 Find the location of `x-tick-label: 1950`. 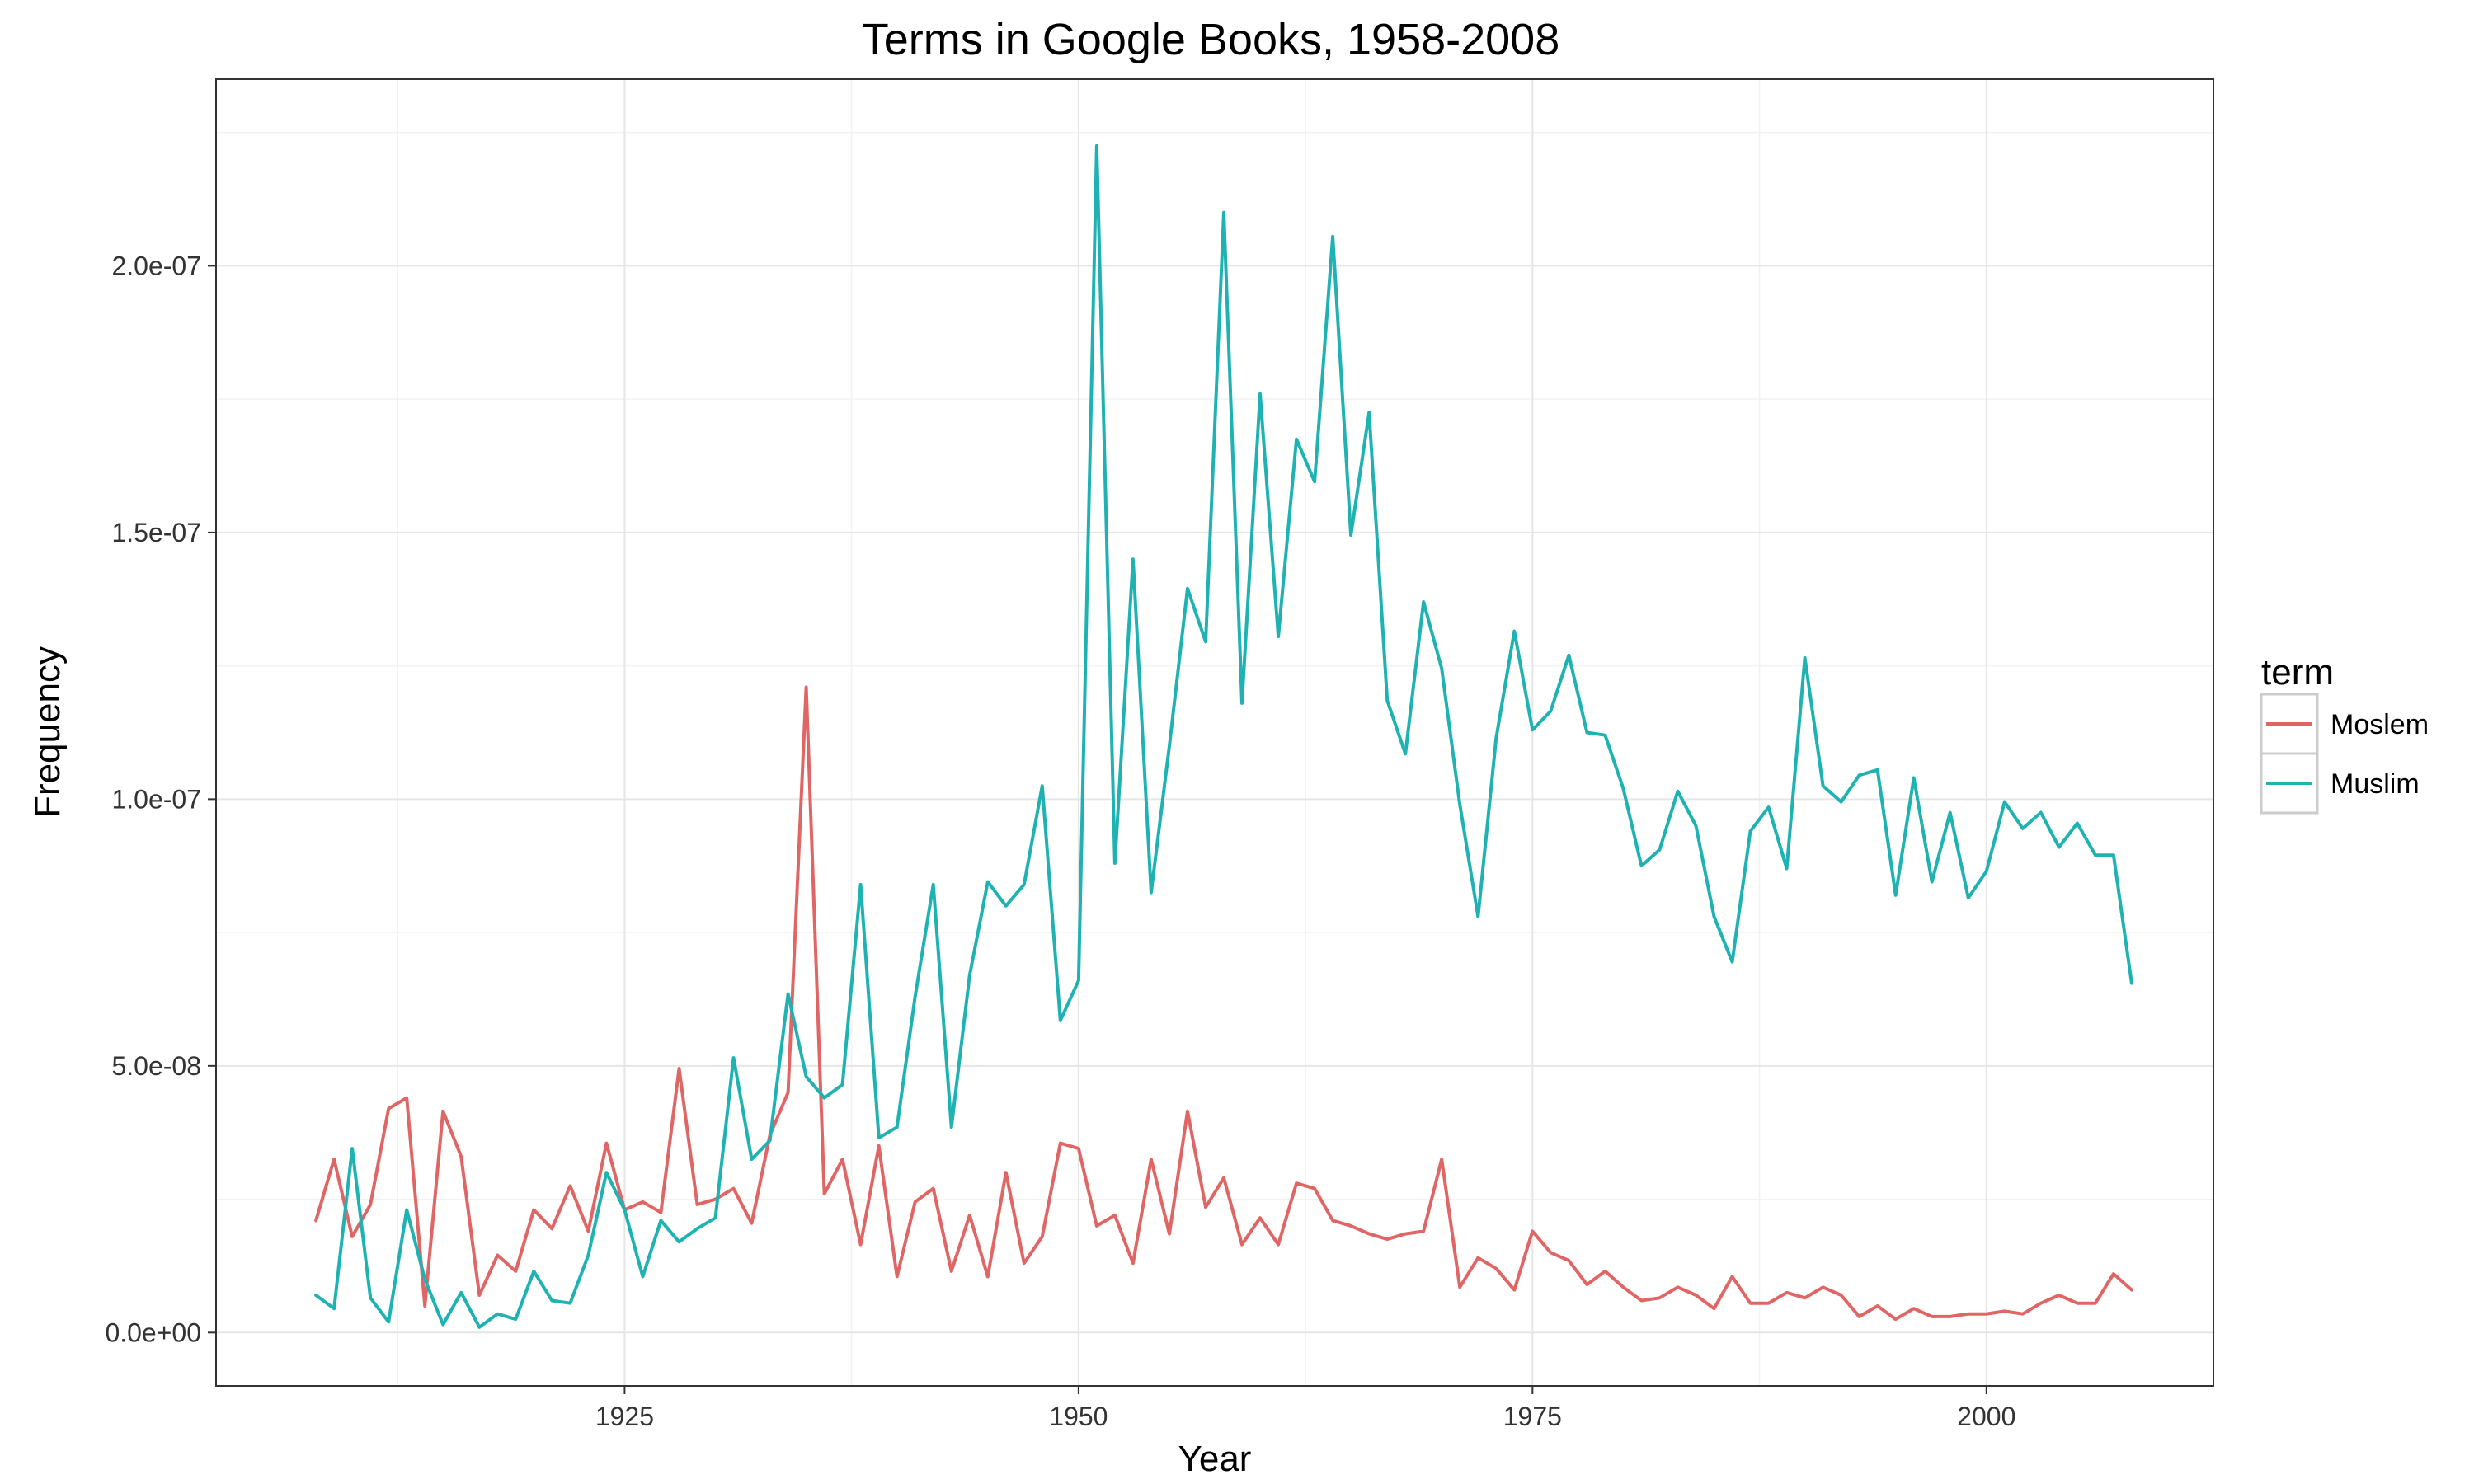

x-tick-label: 1950 is located at coordinates (1078, 1416).